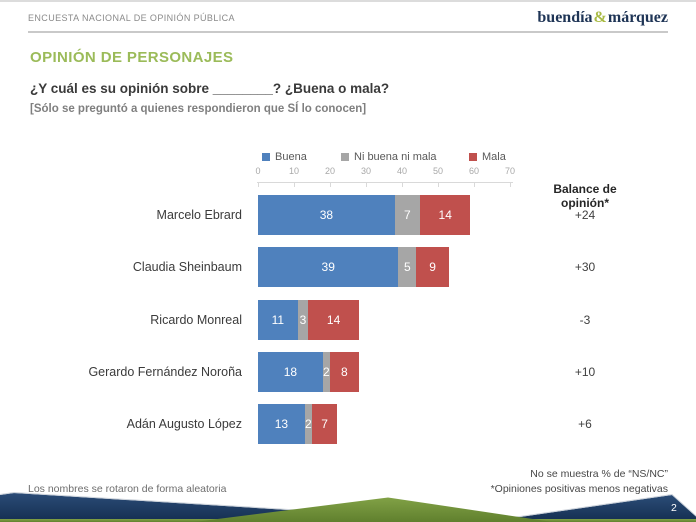  What do you see at coordinates (585, 267) in the screenshot?
I see `balance-value: +30` at bounding box center [585, 267].